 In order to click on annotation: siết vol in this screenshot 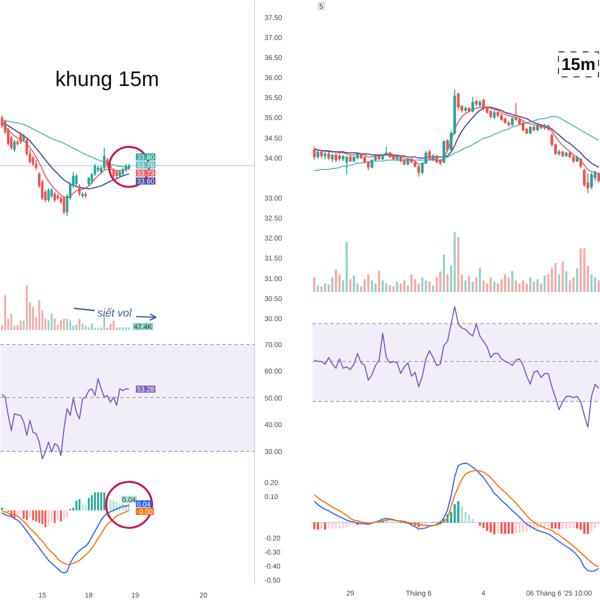, I will do `click(114, 313)`.